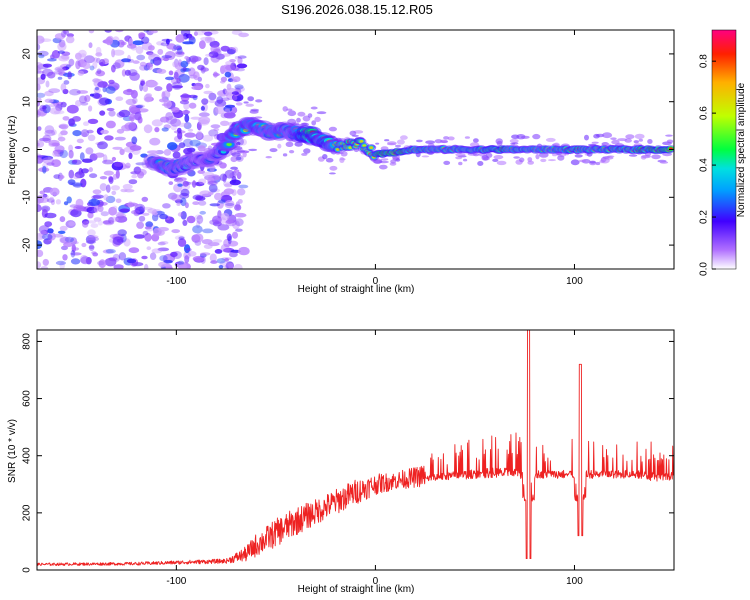 Image resolution: width=750 pixels, height=600 pixels. What do you see at coordinates (12, 150) in the screenshot?
I see `spectrogram-y-label: Frequency (Hz)` at bounding box center [12, 150].